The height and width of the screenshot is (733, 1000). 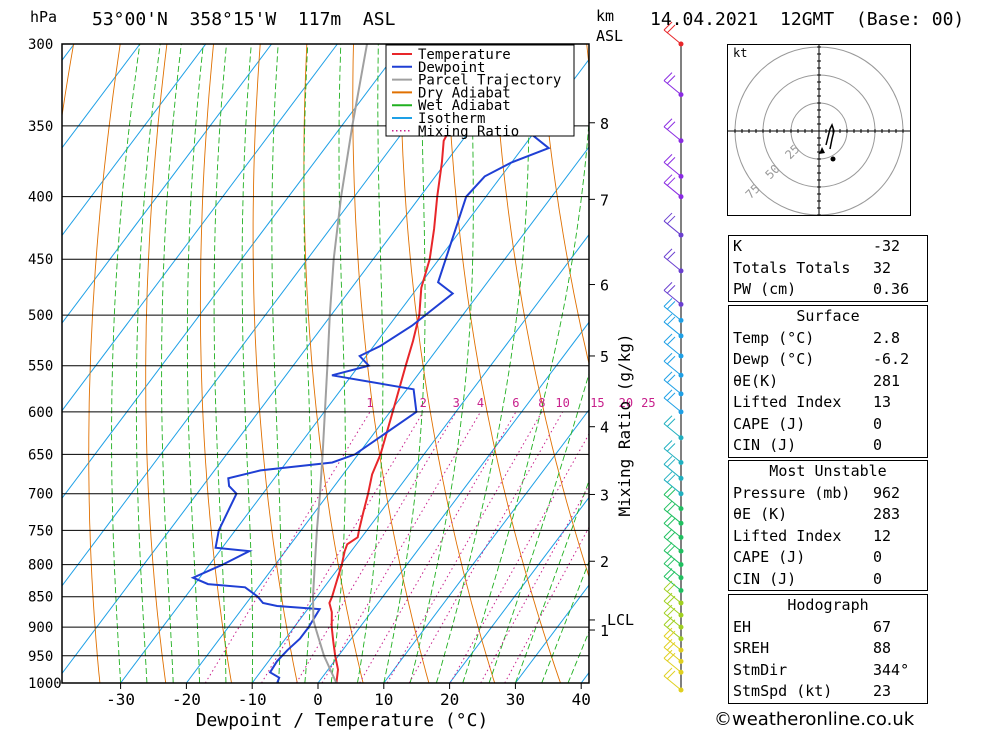 I want to click on pressure-tick-label: 500, so click(x=40, y=316).